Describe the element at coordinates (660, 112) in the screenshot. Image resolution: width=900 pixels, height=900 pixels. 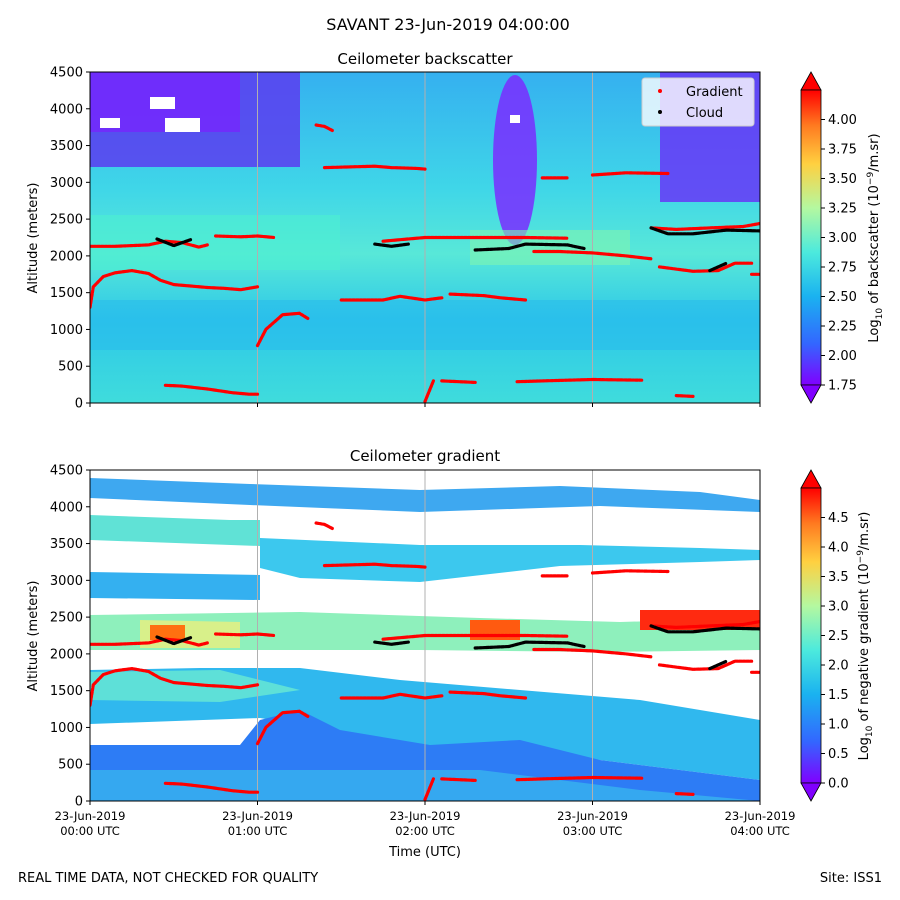
I see `legend-cloud-marker` at that location.